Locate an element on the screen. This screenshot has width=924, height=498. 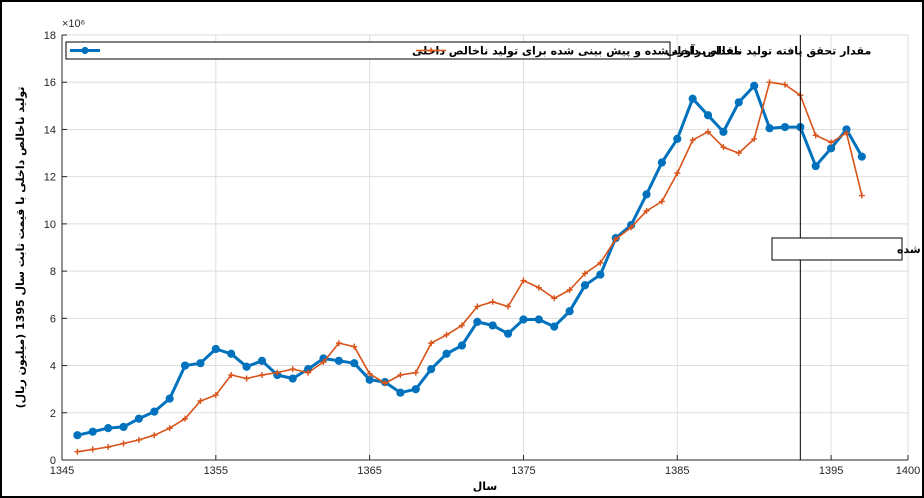
x-tick-labels: 1345 1355 1365 1375 1385 1395 1400 is located at coordinates (485, 471).